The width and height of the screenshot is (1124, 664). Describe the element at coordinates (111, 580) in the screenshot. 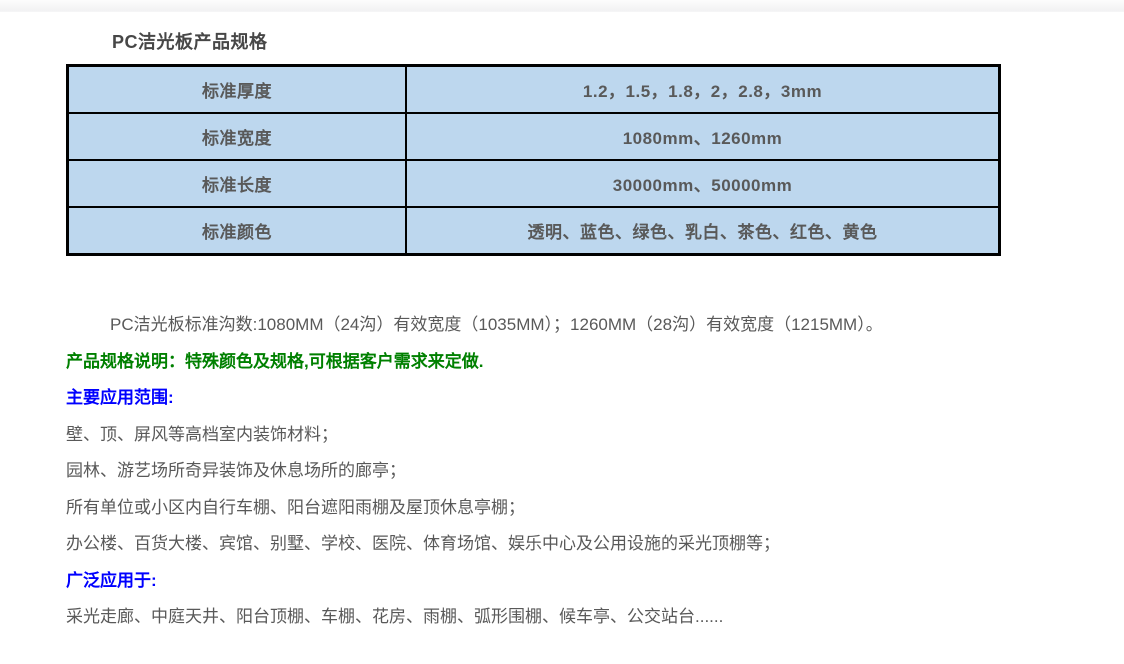

I see `wide-usage-heading: 广泛应用于:` at that location.